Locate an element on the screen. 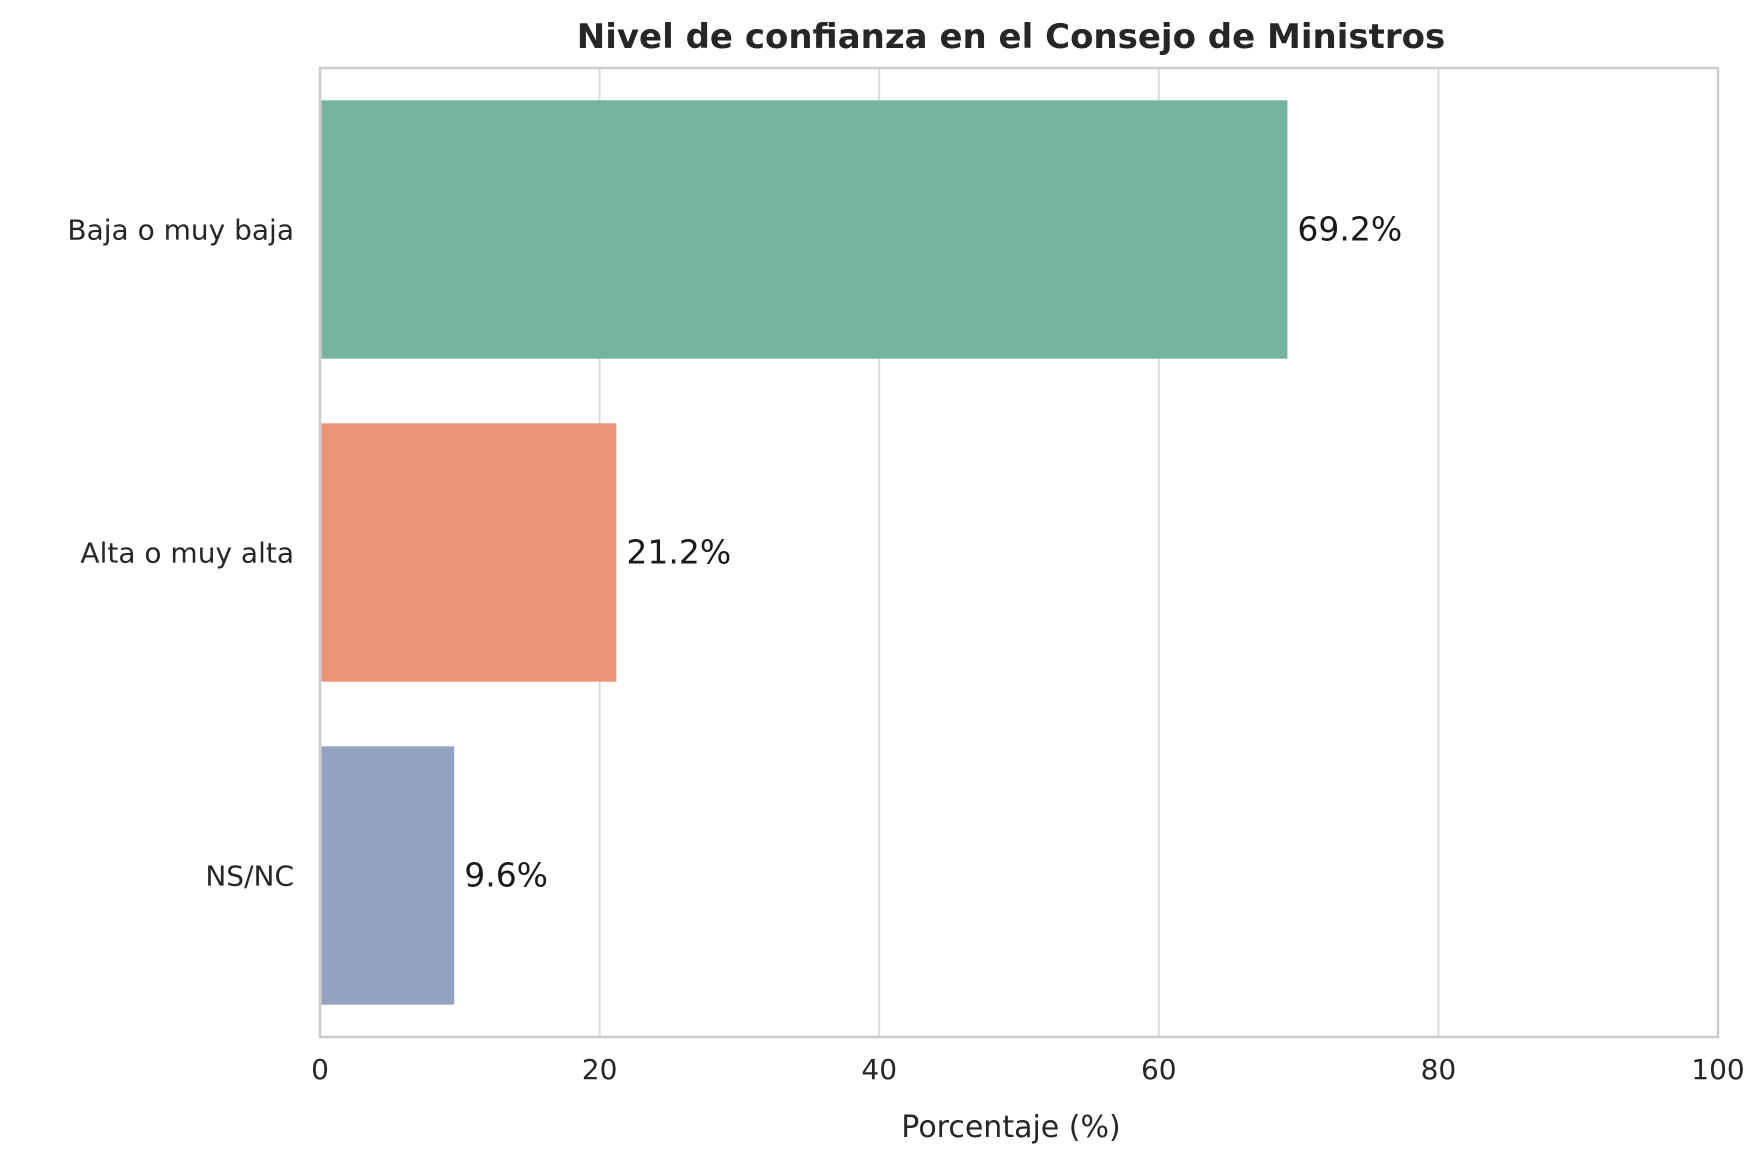 The height and width of the screenshot is (1160, 1760). data-label: 9.6% is located at coordinates (506, 875).